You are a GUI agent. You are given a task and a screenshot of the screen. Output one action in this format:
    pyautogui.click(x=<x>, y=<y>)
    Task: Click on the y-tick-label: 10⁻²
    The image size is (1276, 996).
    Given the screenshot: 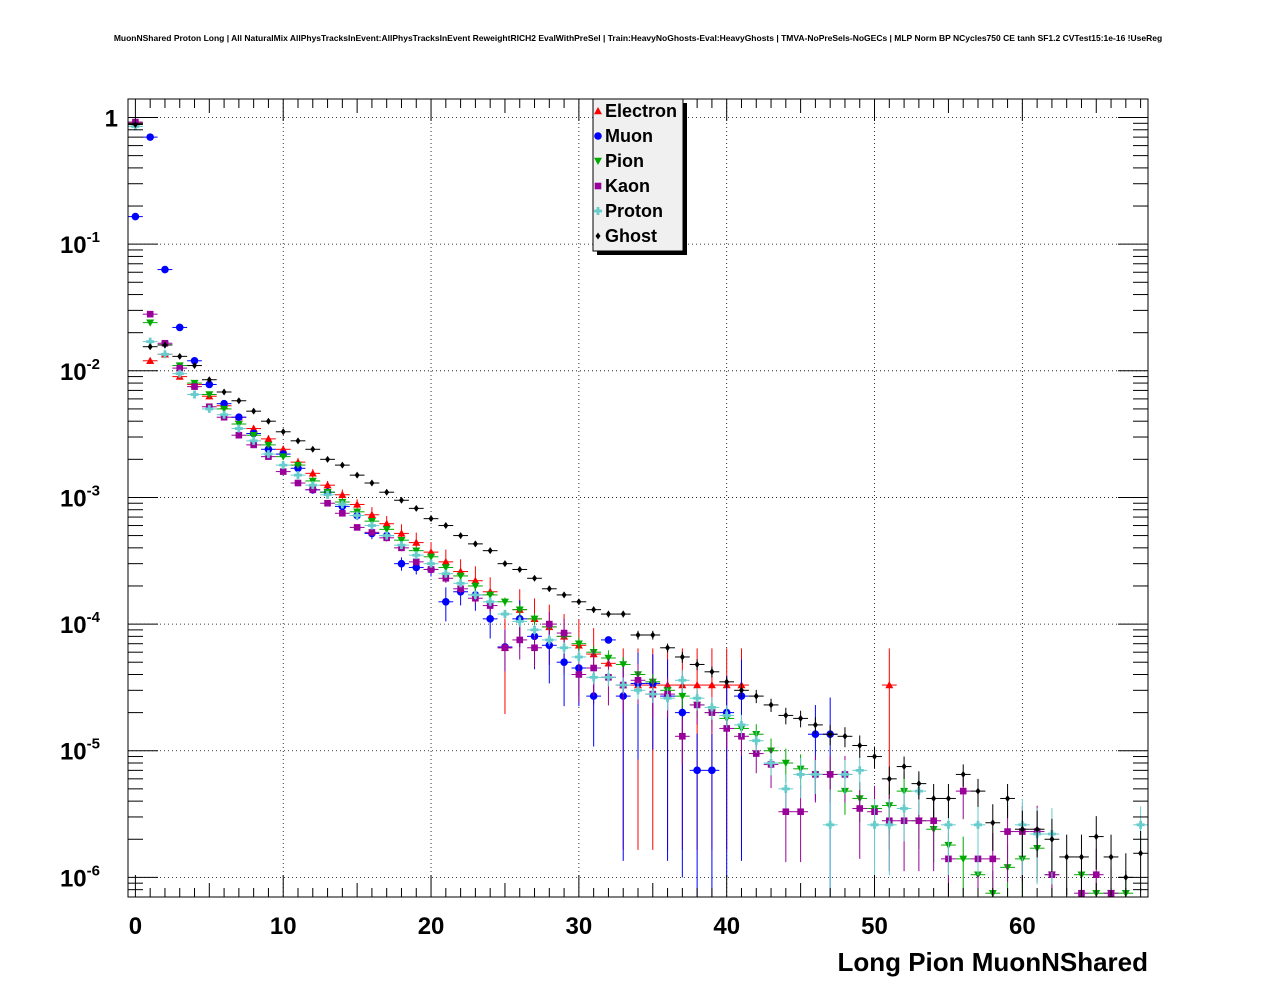 What is the action you would take?
    pyautogui.click(x=80, y=371)
    